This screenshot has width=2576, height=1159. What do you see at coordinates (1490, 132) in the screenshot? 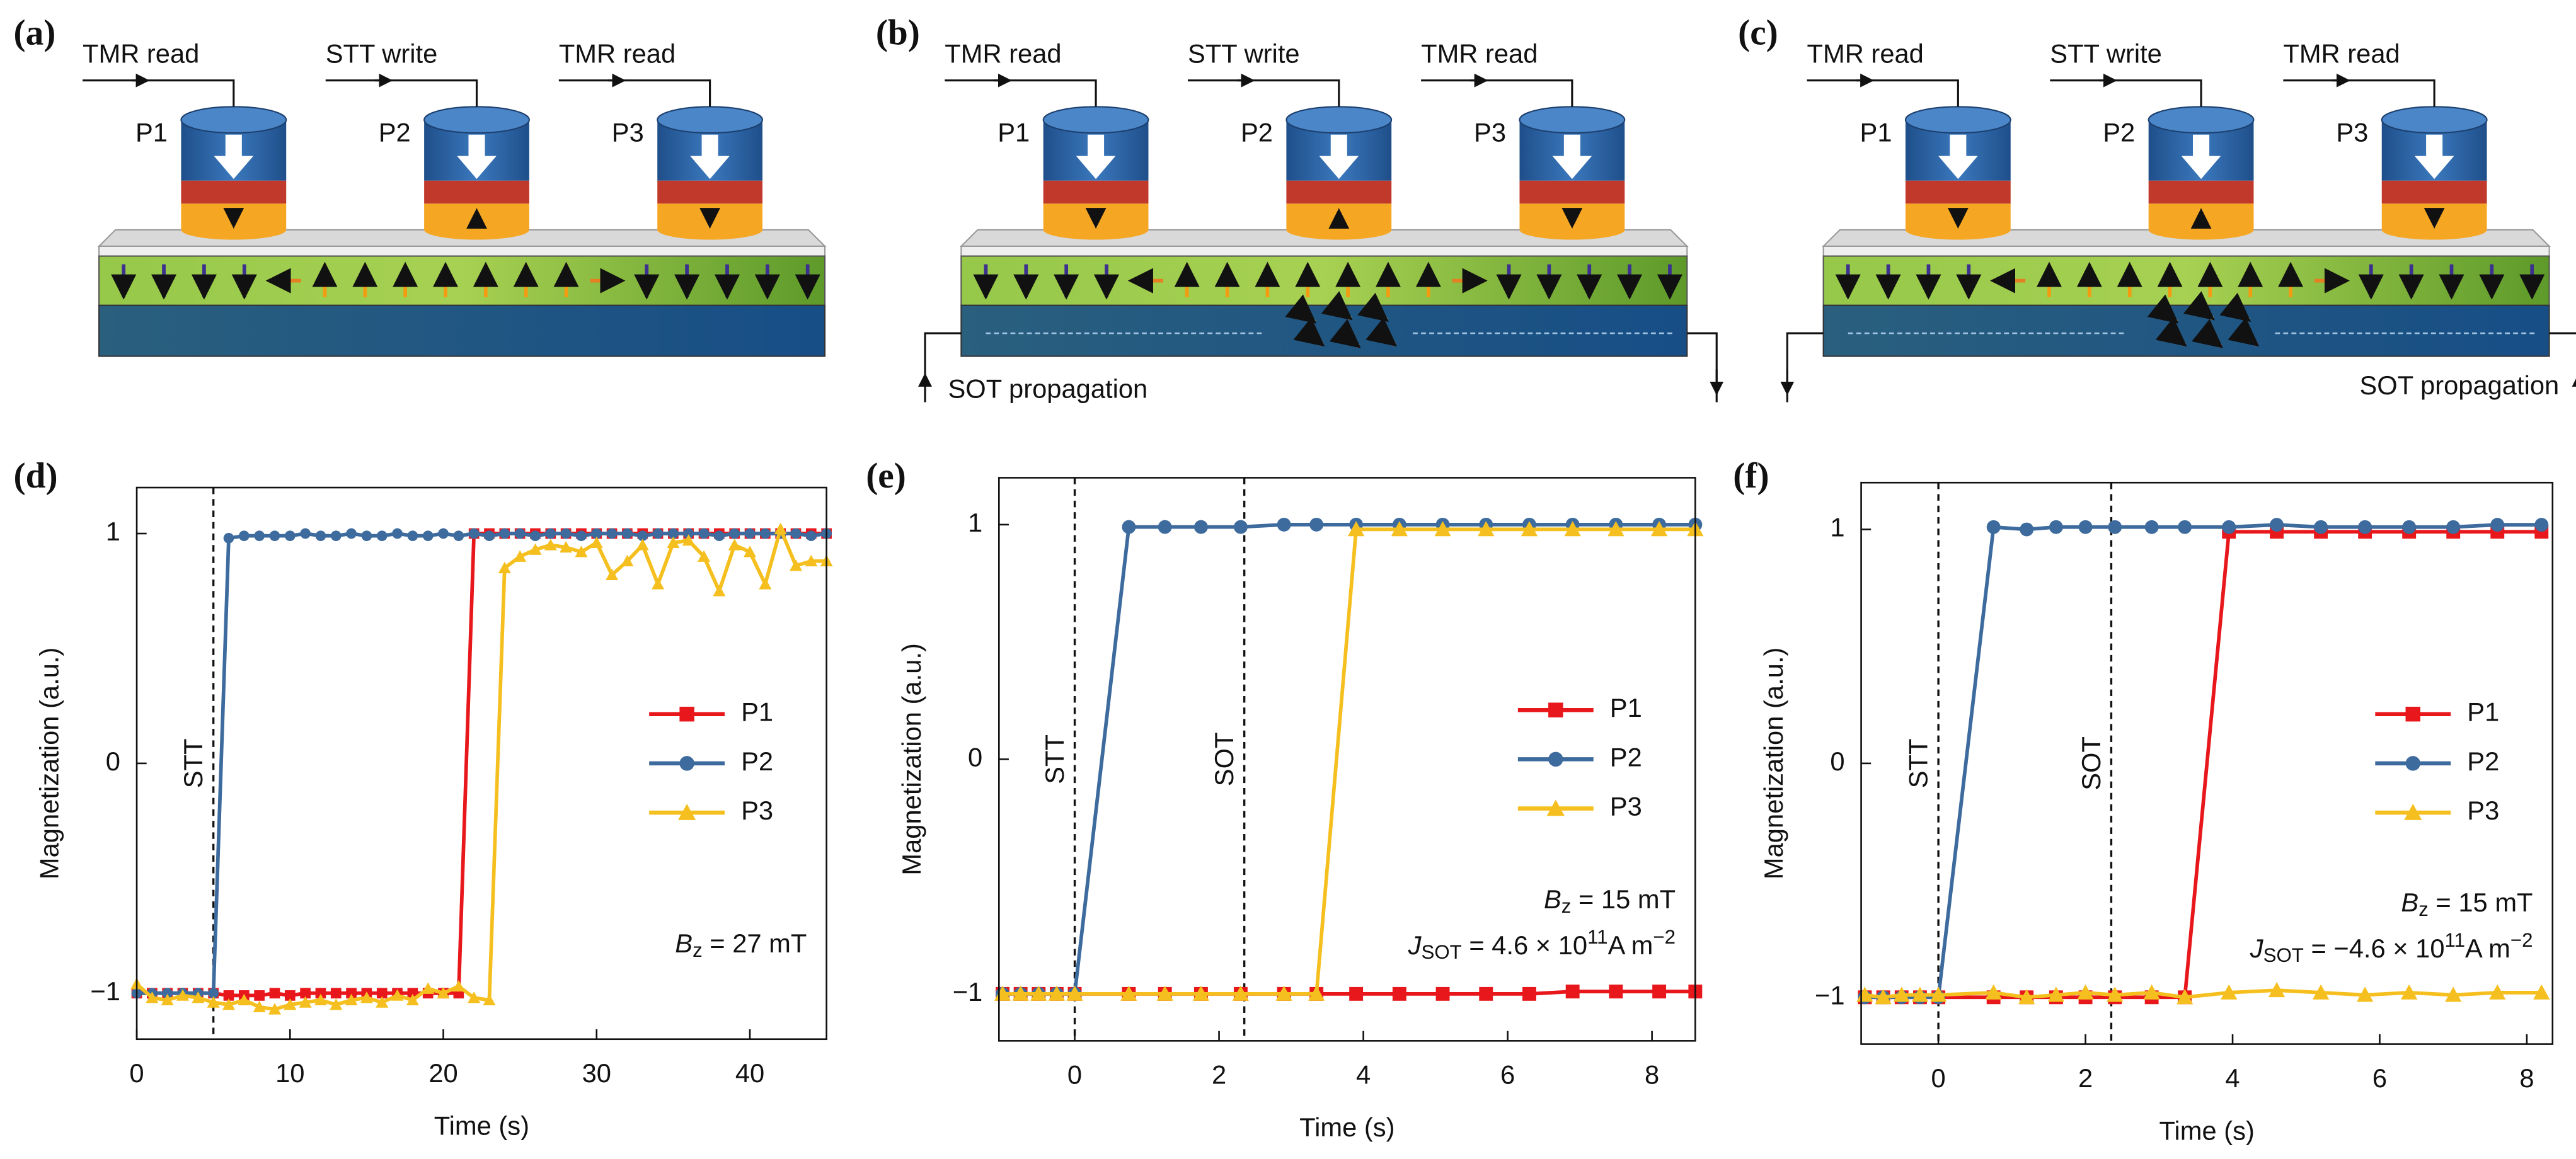
I see `pillar-label: P3` at bounding box center [1490, 132].